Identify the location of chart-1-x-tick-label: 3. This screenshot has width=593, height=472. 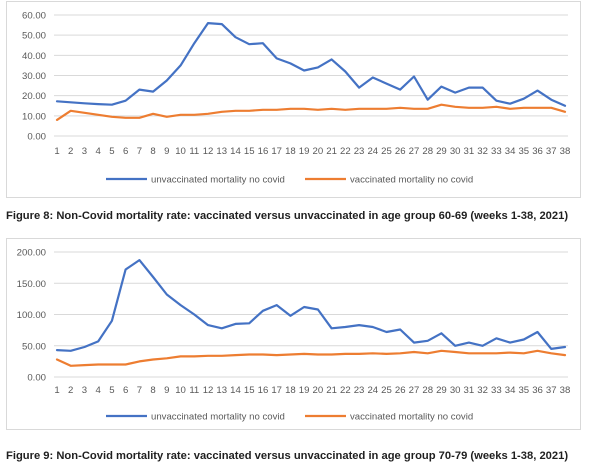
(84, 151).